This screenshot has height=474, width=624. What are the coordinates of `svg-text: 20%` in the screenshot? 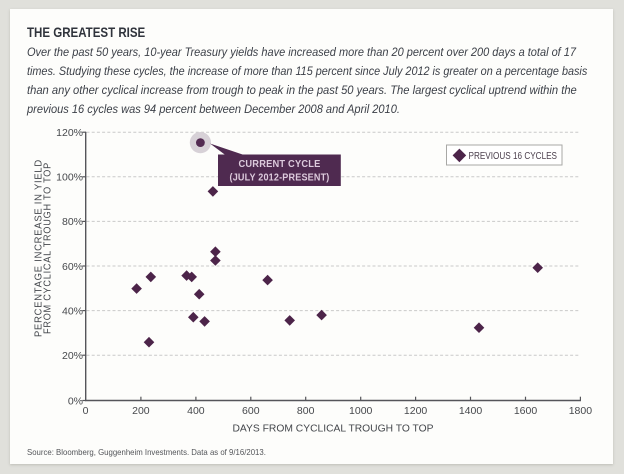 It's located at (72, 356).